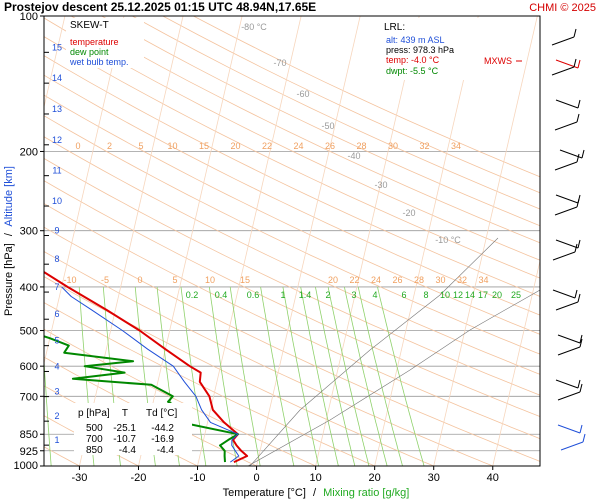 This screenshot has width=600, height=500. Describe the element at coordinates (9, 241) in the screenshot. I see `y-axis-label: Pressure [hPa] / Altitude [km]` at that location.